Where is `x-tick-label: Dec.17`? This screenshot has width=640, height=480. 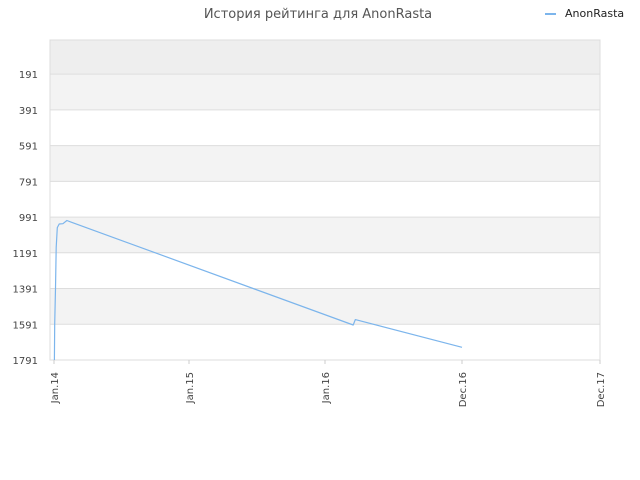 x-tick-label: Dec.17 is located at coordinates (601, 389).